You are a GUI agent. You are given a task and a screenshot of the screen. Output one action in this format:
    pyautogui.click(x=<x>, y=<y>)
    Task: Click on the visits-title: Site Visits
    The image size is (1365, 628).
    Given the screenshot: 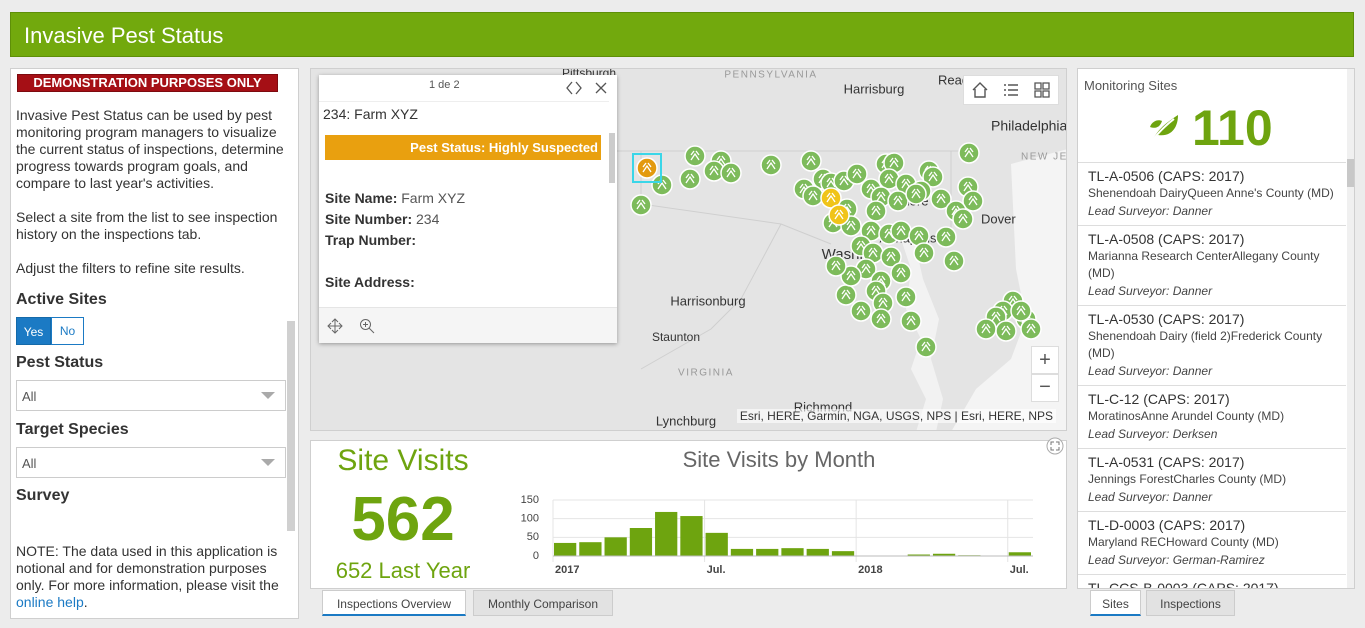 What is the action you would take?
    pyautogui.click(x=403, y=460)
    